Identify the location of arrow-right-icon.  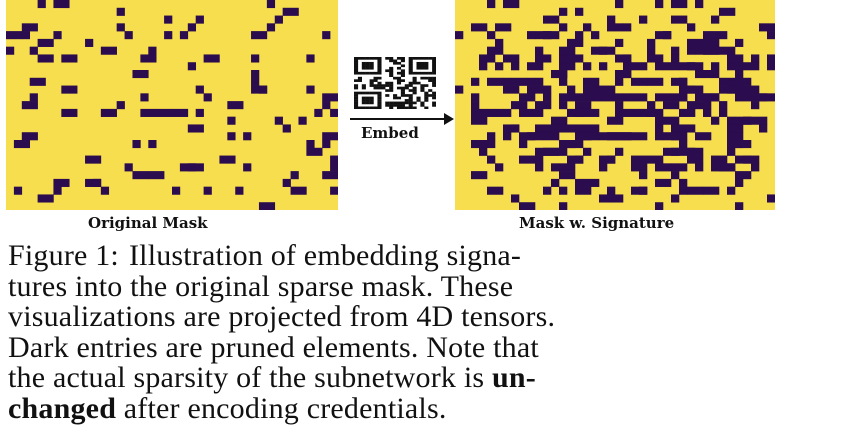
(402, 119).